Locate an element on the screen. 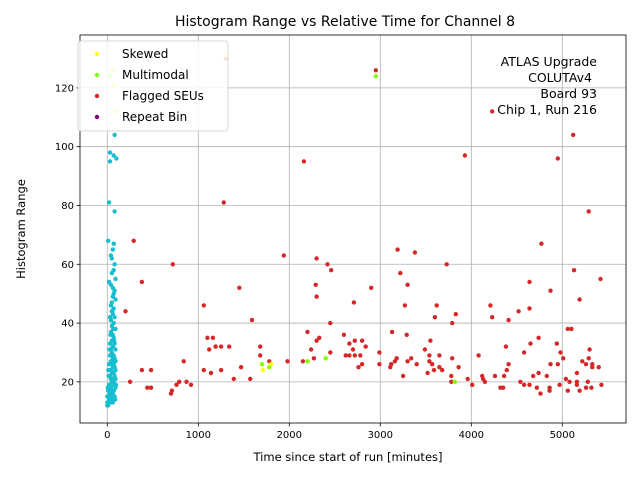 The image size is (640, 480). x-tick-label: 0 is located at coordinates (107, 435).